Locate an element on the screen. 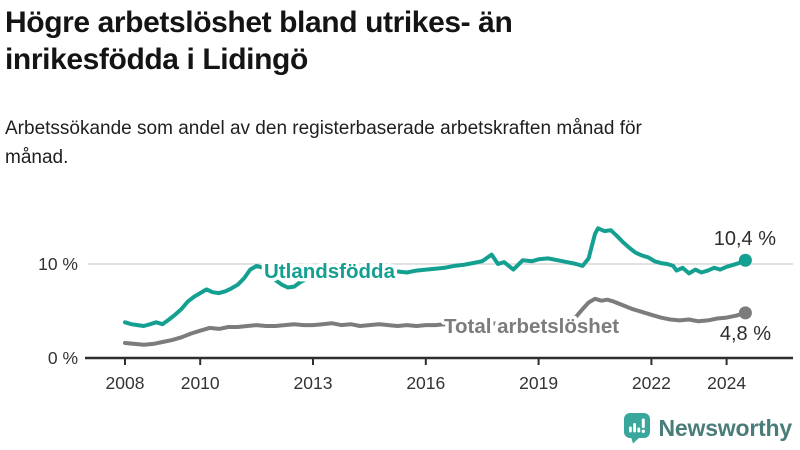 This screenshot has height=450, width=800. x-tick-label: 2022 is located at coordinates (651, 383).